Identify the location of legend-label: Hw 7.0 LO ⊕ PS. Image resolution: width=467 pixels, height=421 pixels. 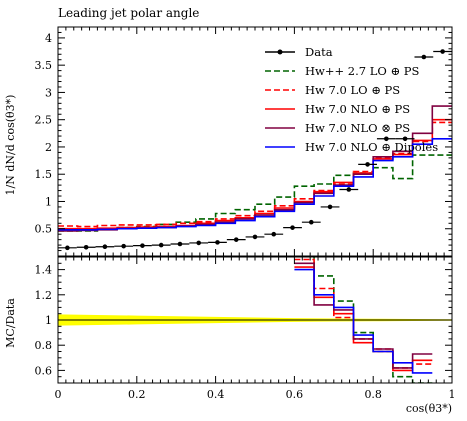
(352, 90).